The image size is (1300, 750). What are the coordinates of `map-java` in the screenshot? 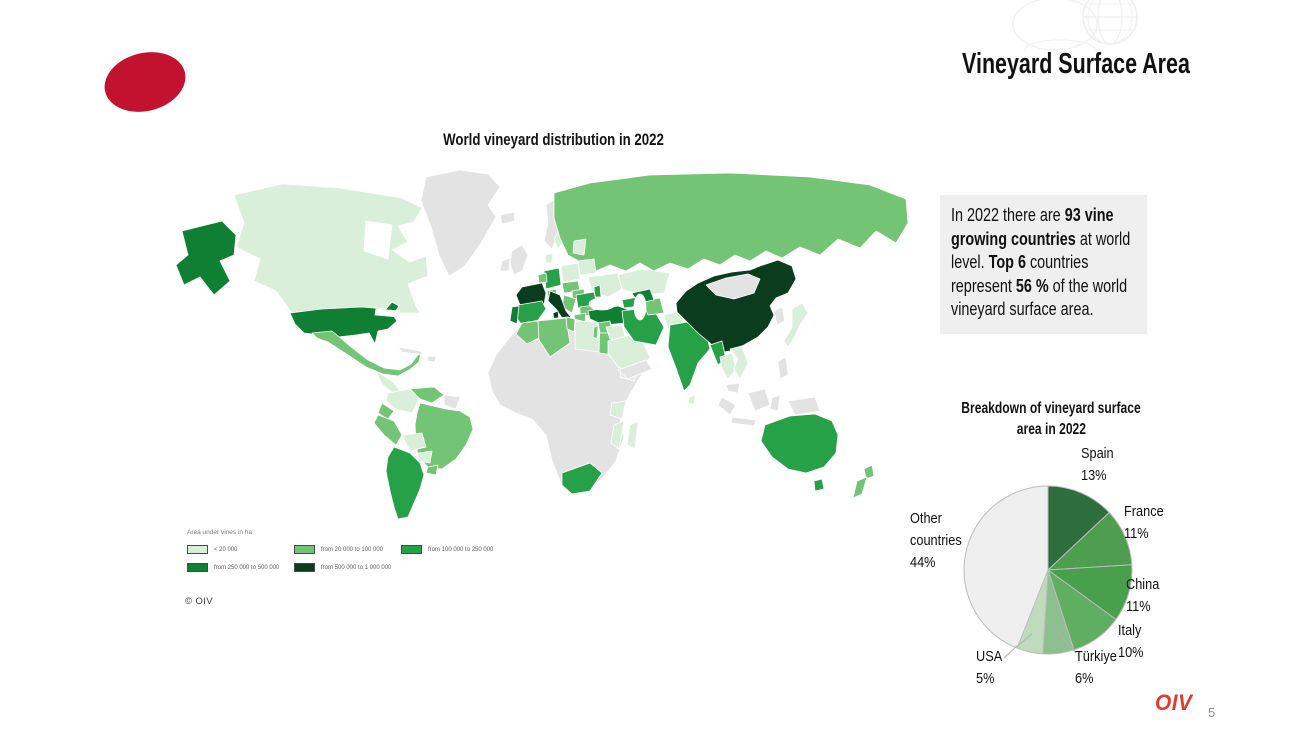 It's located at (743, 421).